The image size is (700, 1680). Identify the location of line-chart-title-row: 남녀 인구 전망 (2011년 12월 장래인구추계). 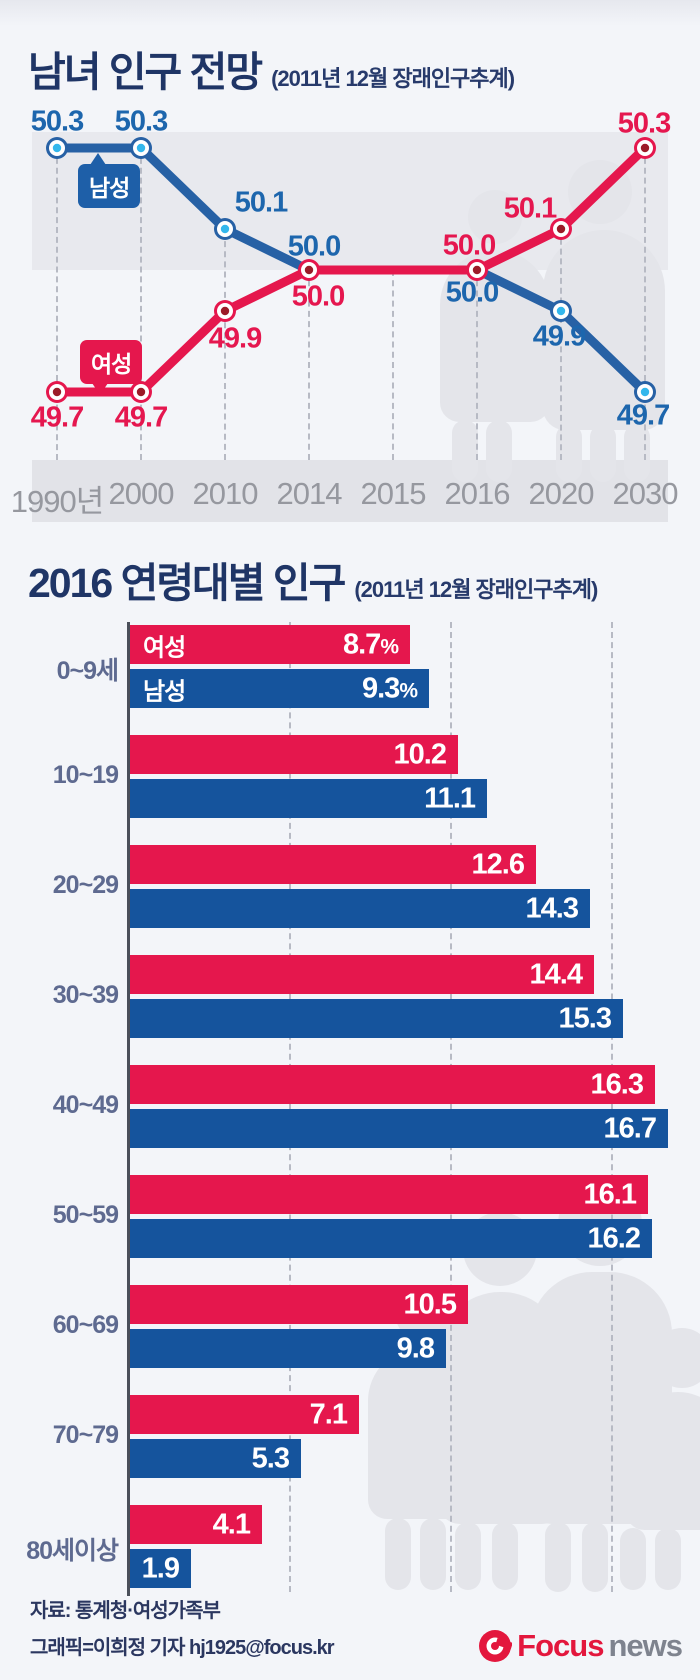
(271, 68).